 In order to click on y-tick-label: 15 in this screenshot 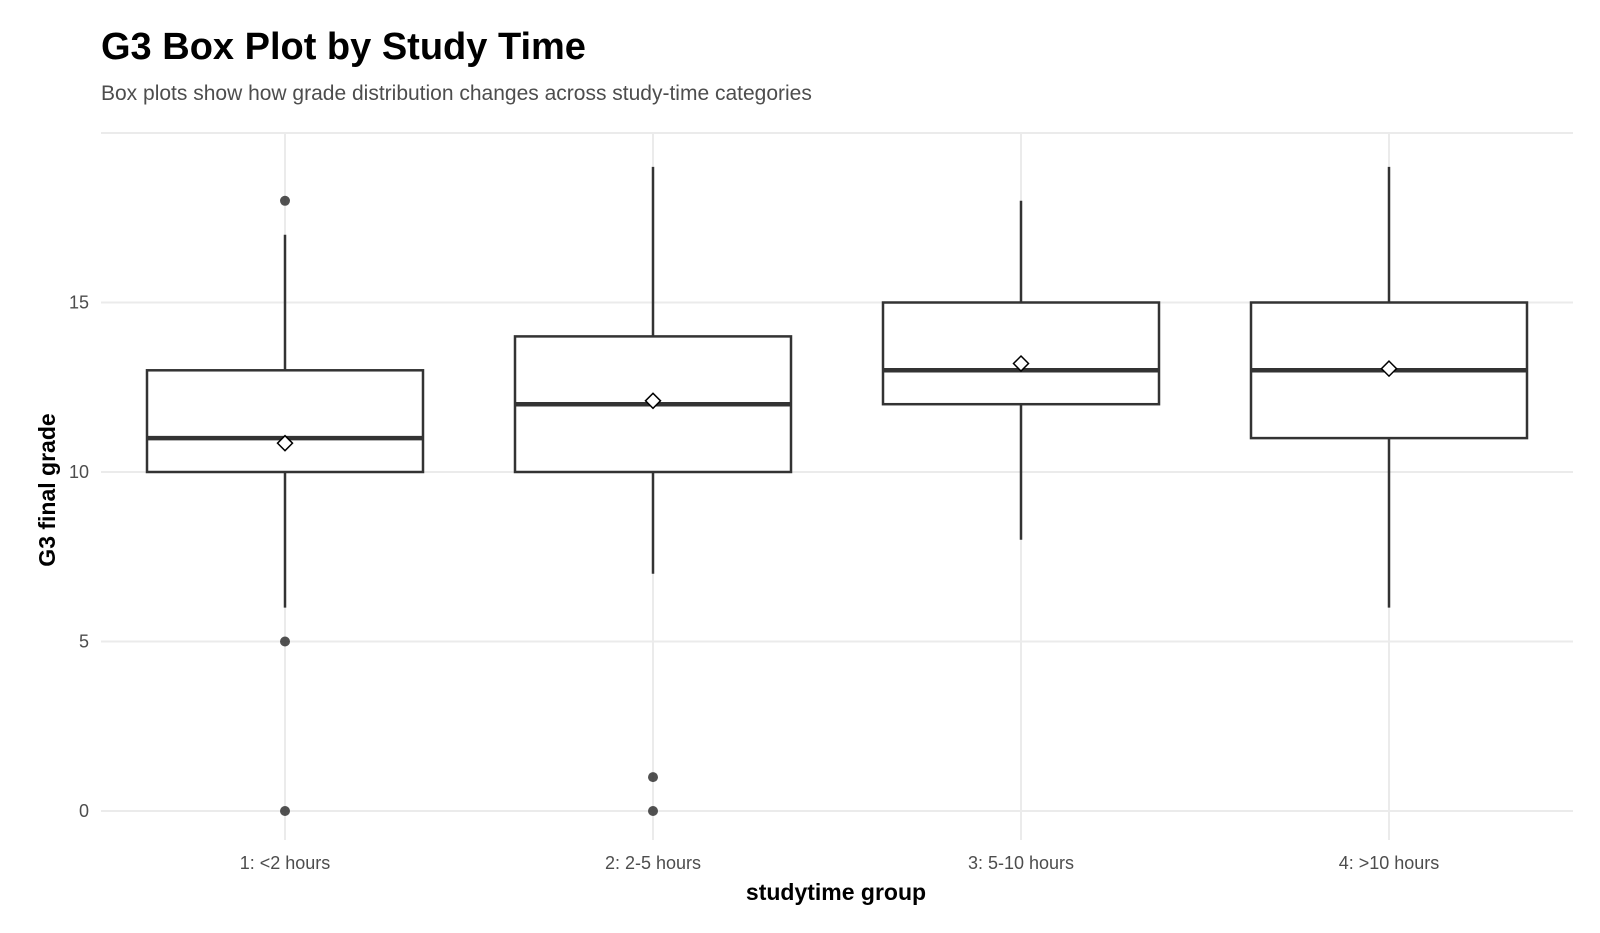, I will do `click(79, 303)`.